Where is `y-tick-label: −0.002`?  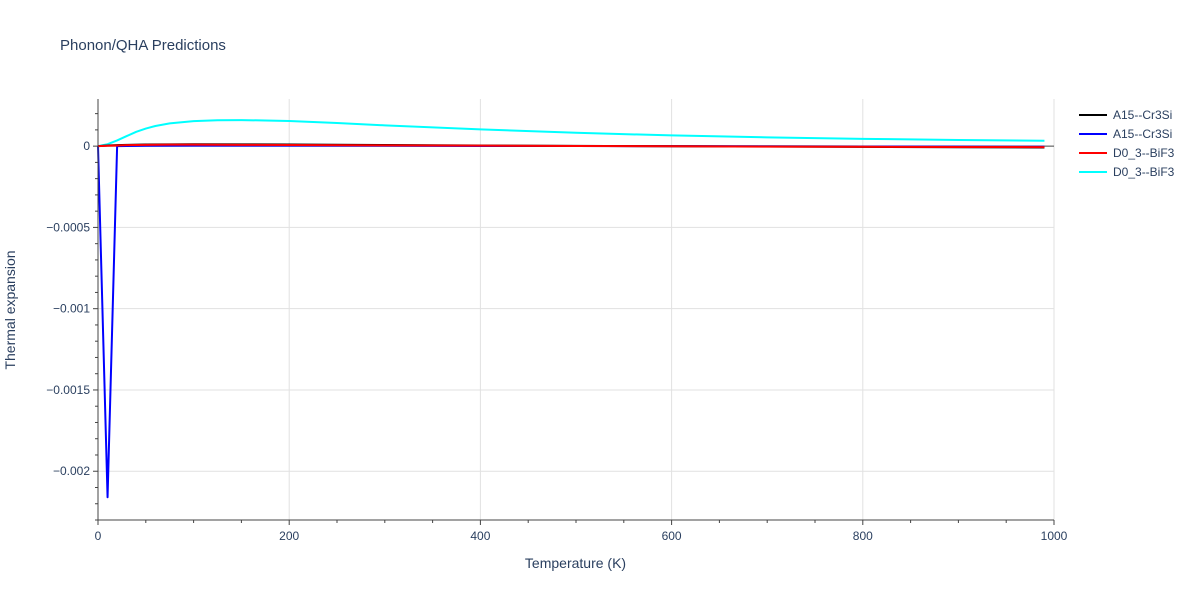 y-tick-label: −0.002 is located at coordinates (71, 471).